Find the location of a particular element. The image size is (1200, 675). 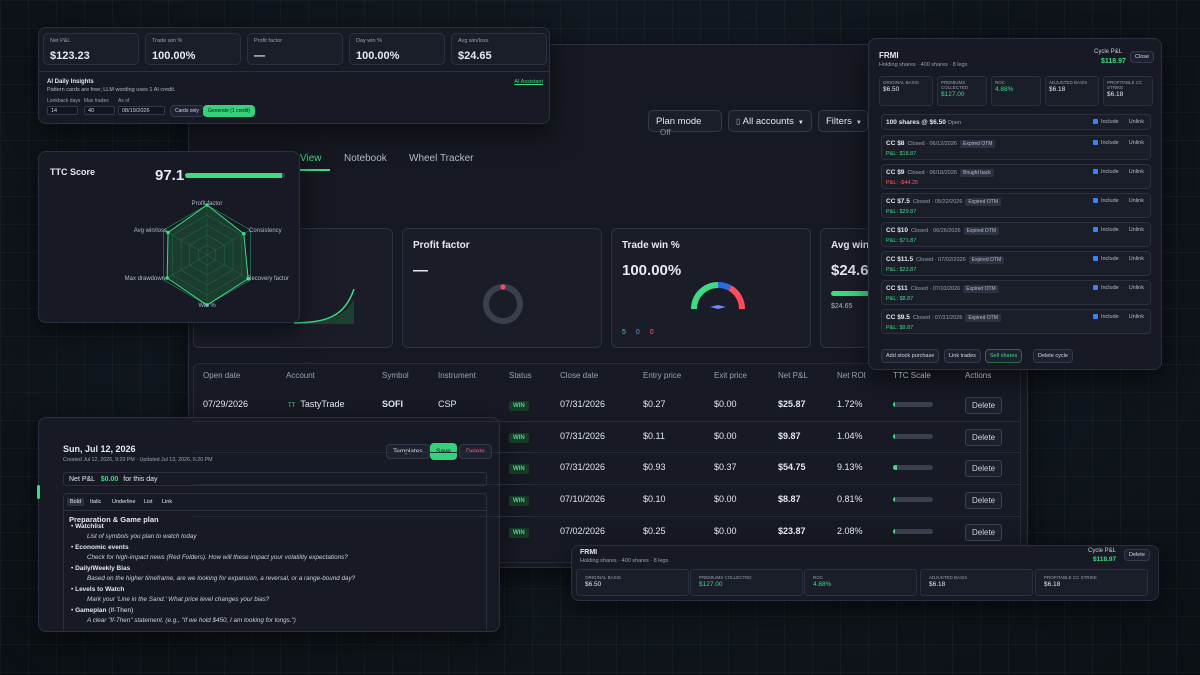

plan-mode-label: Plan mode is located at coordinates (679, 121).